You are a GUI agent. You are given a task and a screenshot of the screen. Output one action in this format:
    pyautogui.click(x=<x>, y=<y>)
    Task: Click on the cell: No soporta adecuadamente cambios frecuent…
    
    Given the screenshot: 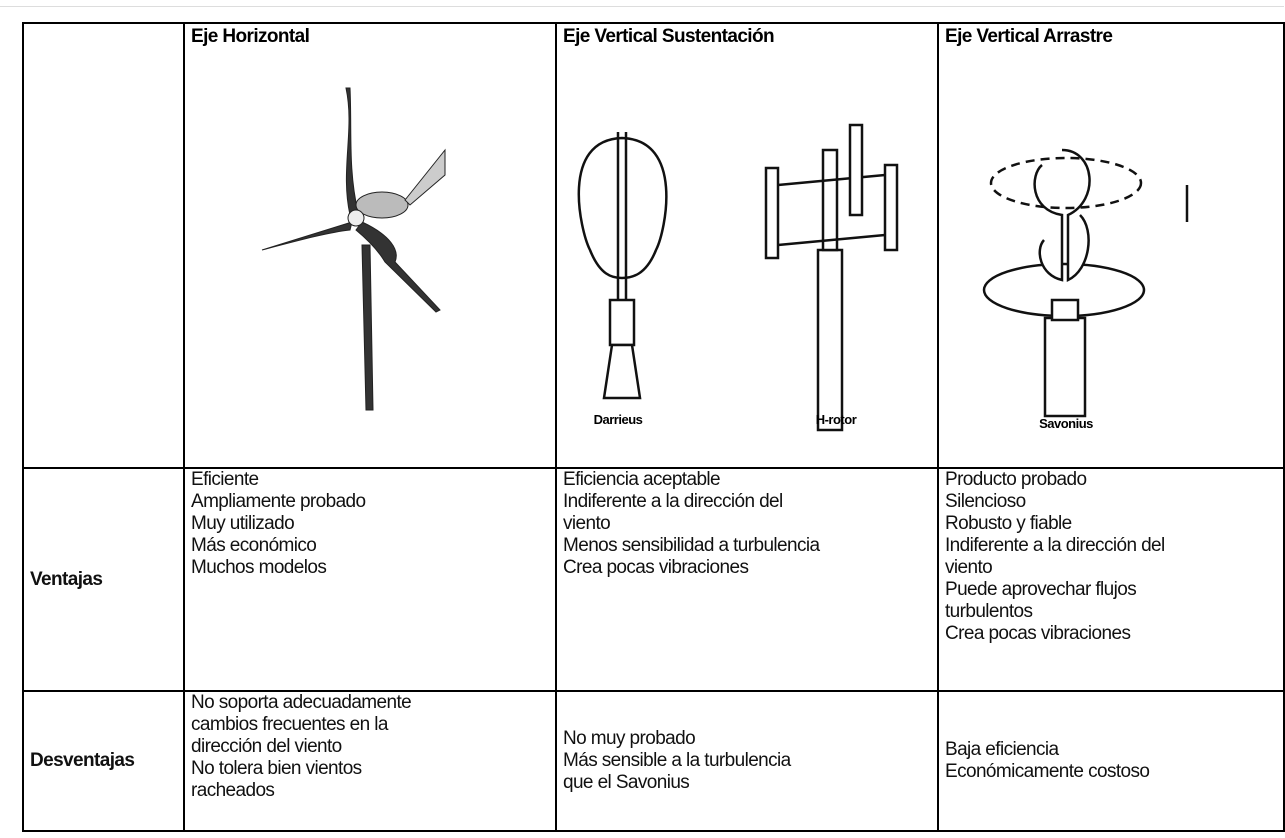 What is the action you would take?
    pyautogui.click(x=370, y=761)
    